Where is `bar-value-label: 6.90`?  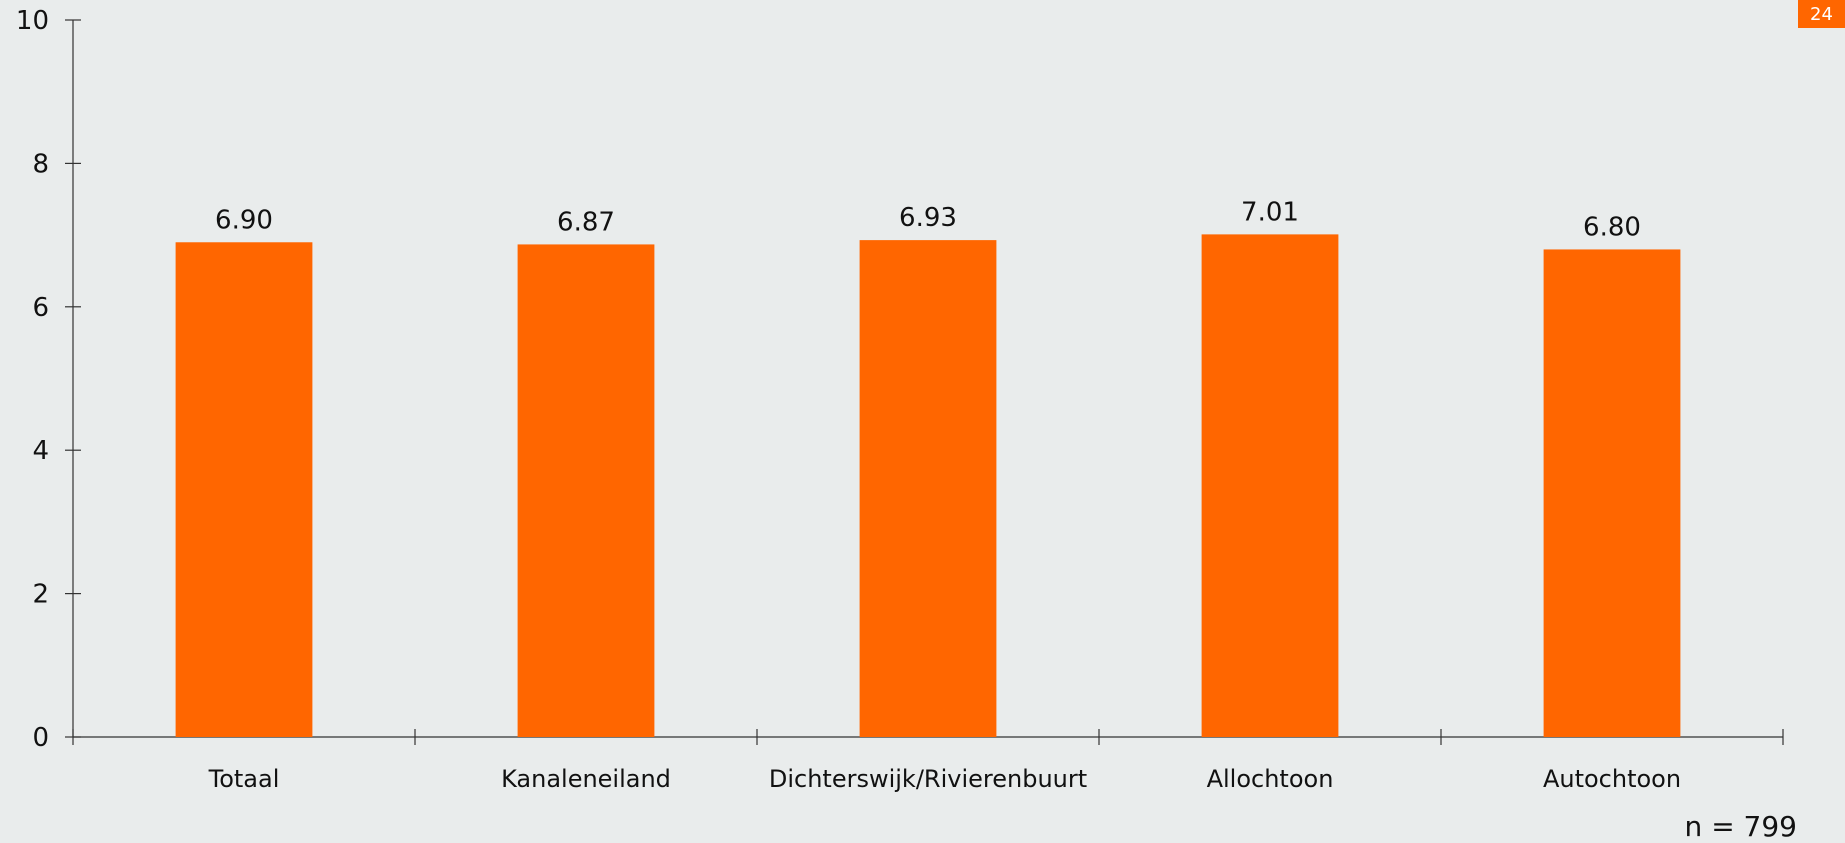 bar-value-label: 6.90 is located at coordinates (244, 220).